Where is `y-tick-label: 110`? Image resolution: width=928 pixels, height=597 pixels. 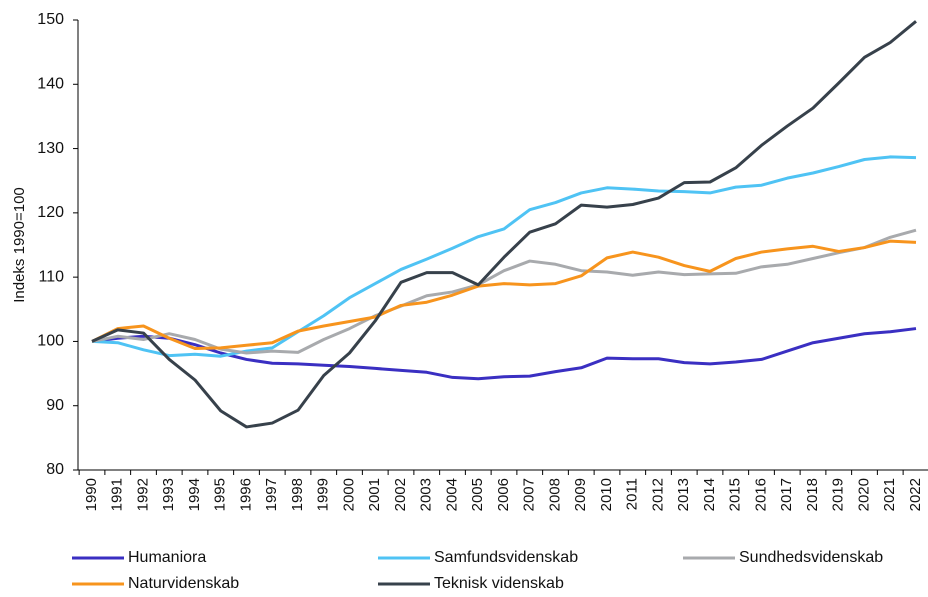 y-tick-label: 110 is located at coordinates (51, 276).